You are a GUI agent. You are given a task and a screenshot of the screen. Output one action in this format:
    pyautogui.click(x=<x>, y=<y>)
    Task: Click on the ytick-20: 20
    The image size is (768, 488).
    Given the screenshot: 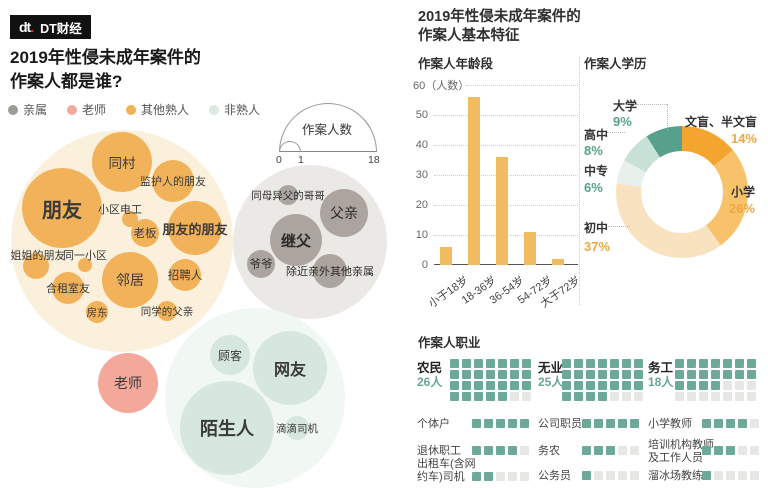 What is the action you would take?
    pyautogui.click(x=421, y=205)
    